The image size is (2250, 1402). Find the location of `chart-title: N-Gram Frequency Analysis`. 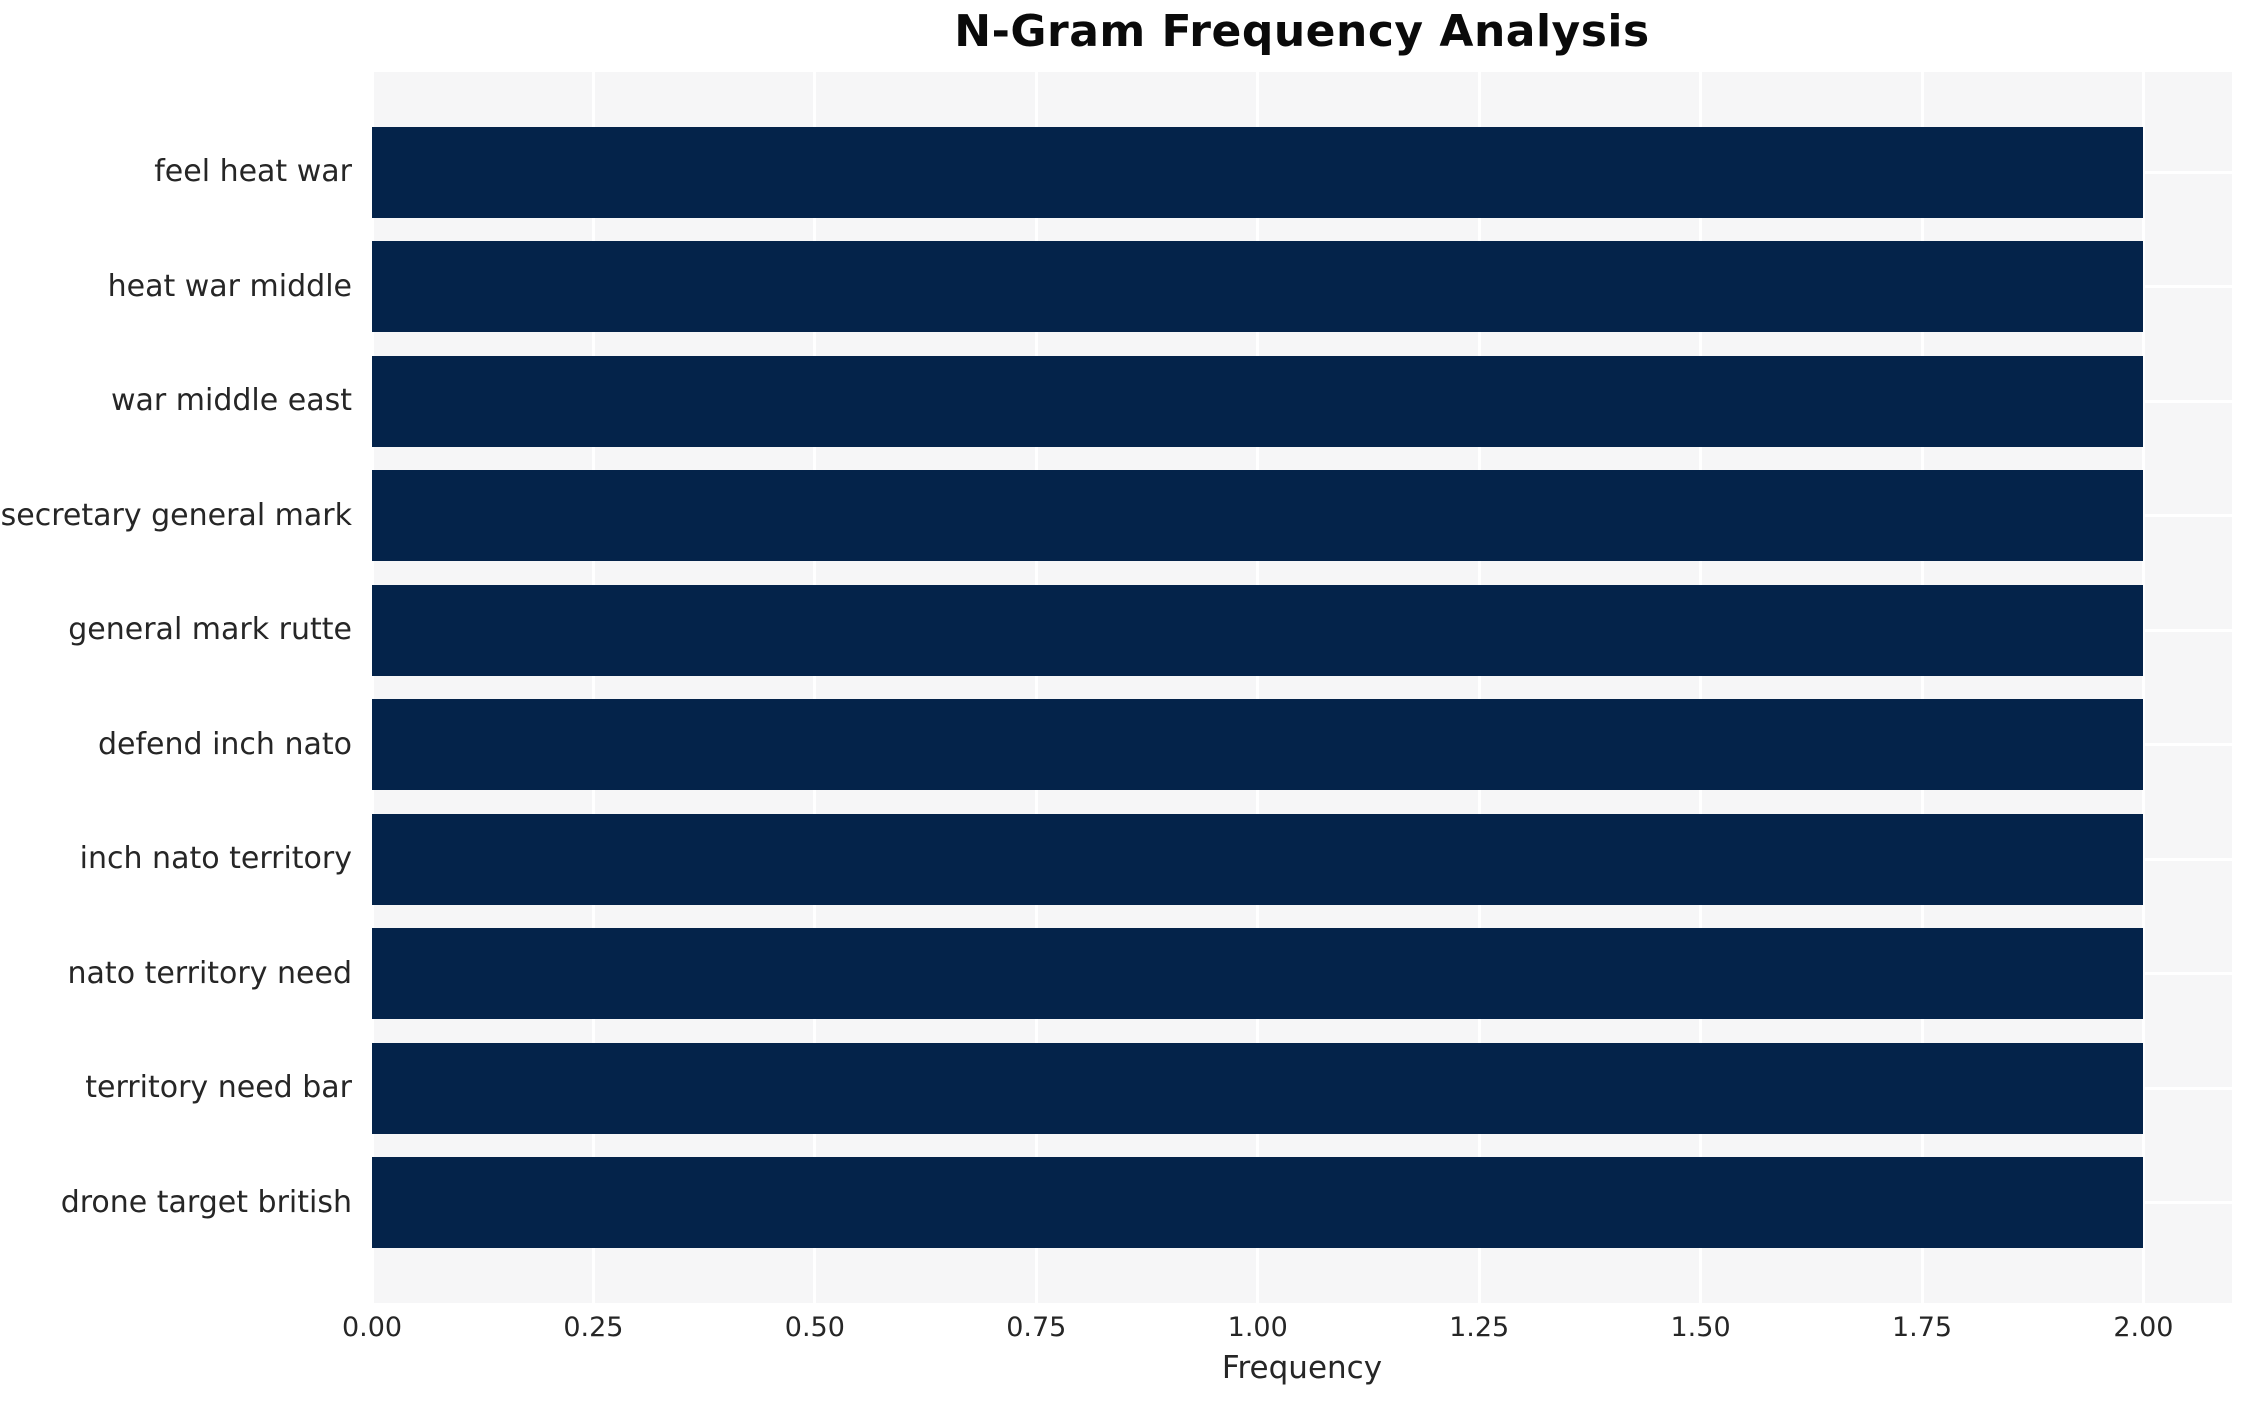

chart-title: N-Gram Frequency Analysis is located at coordinates (1302, 31).